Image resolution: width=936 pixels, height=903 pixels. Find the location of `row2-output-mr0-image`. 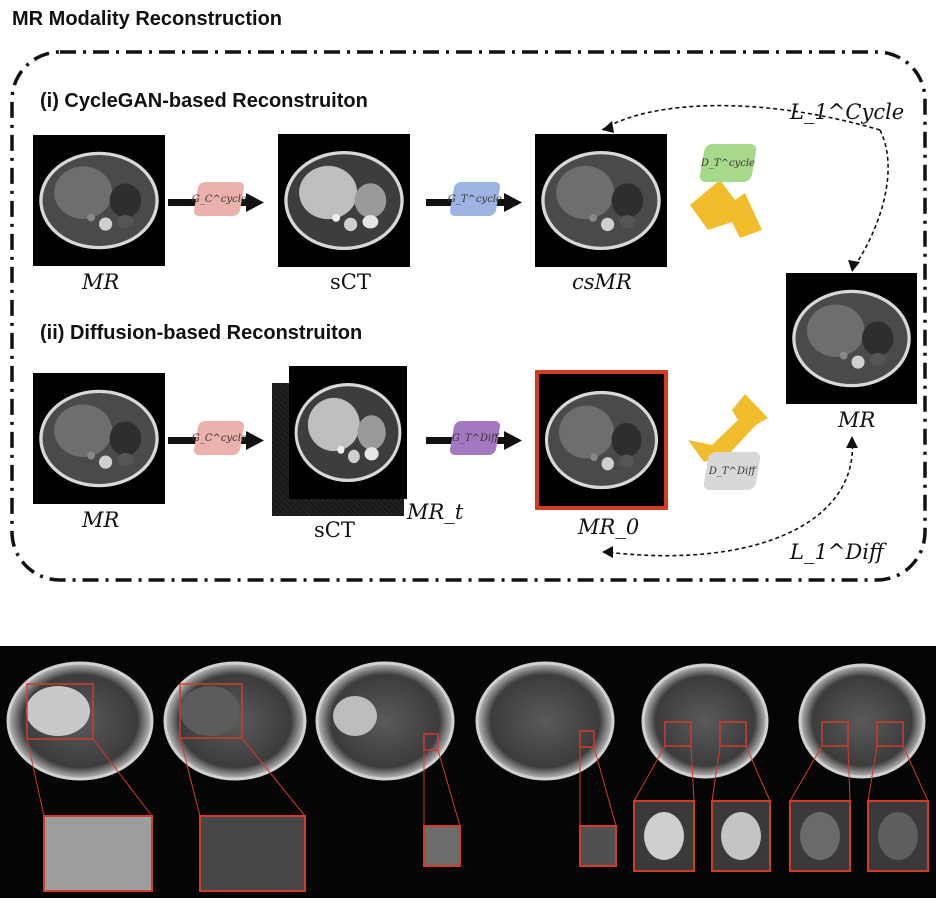

row2-output-mr0-image is located at coordinates (601, 440).